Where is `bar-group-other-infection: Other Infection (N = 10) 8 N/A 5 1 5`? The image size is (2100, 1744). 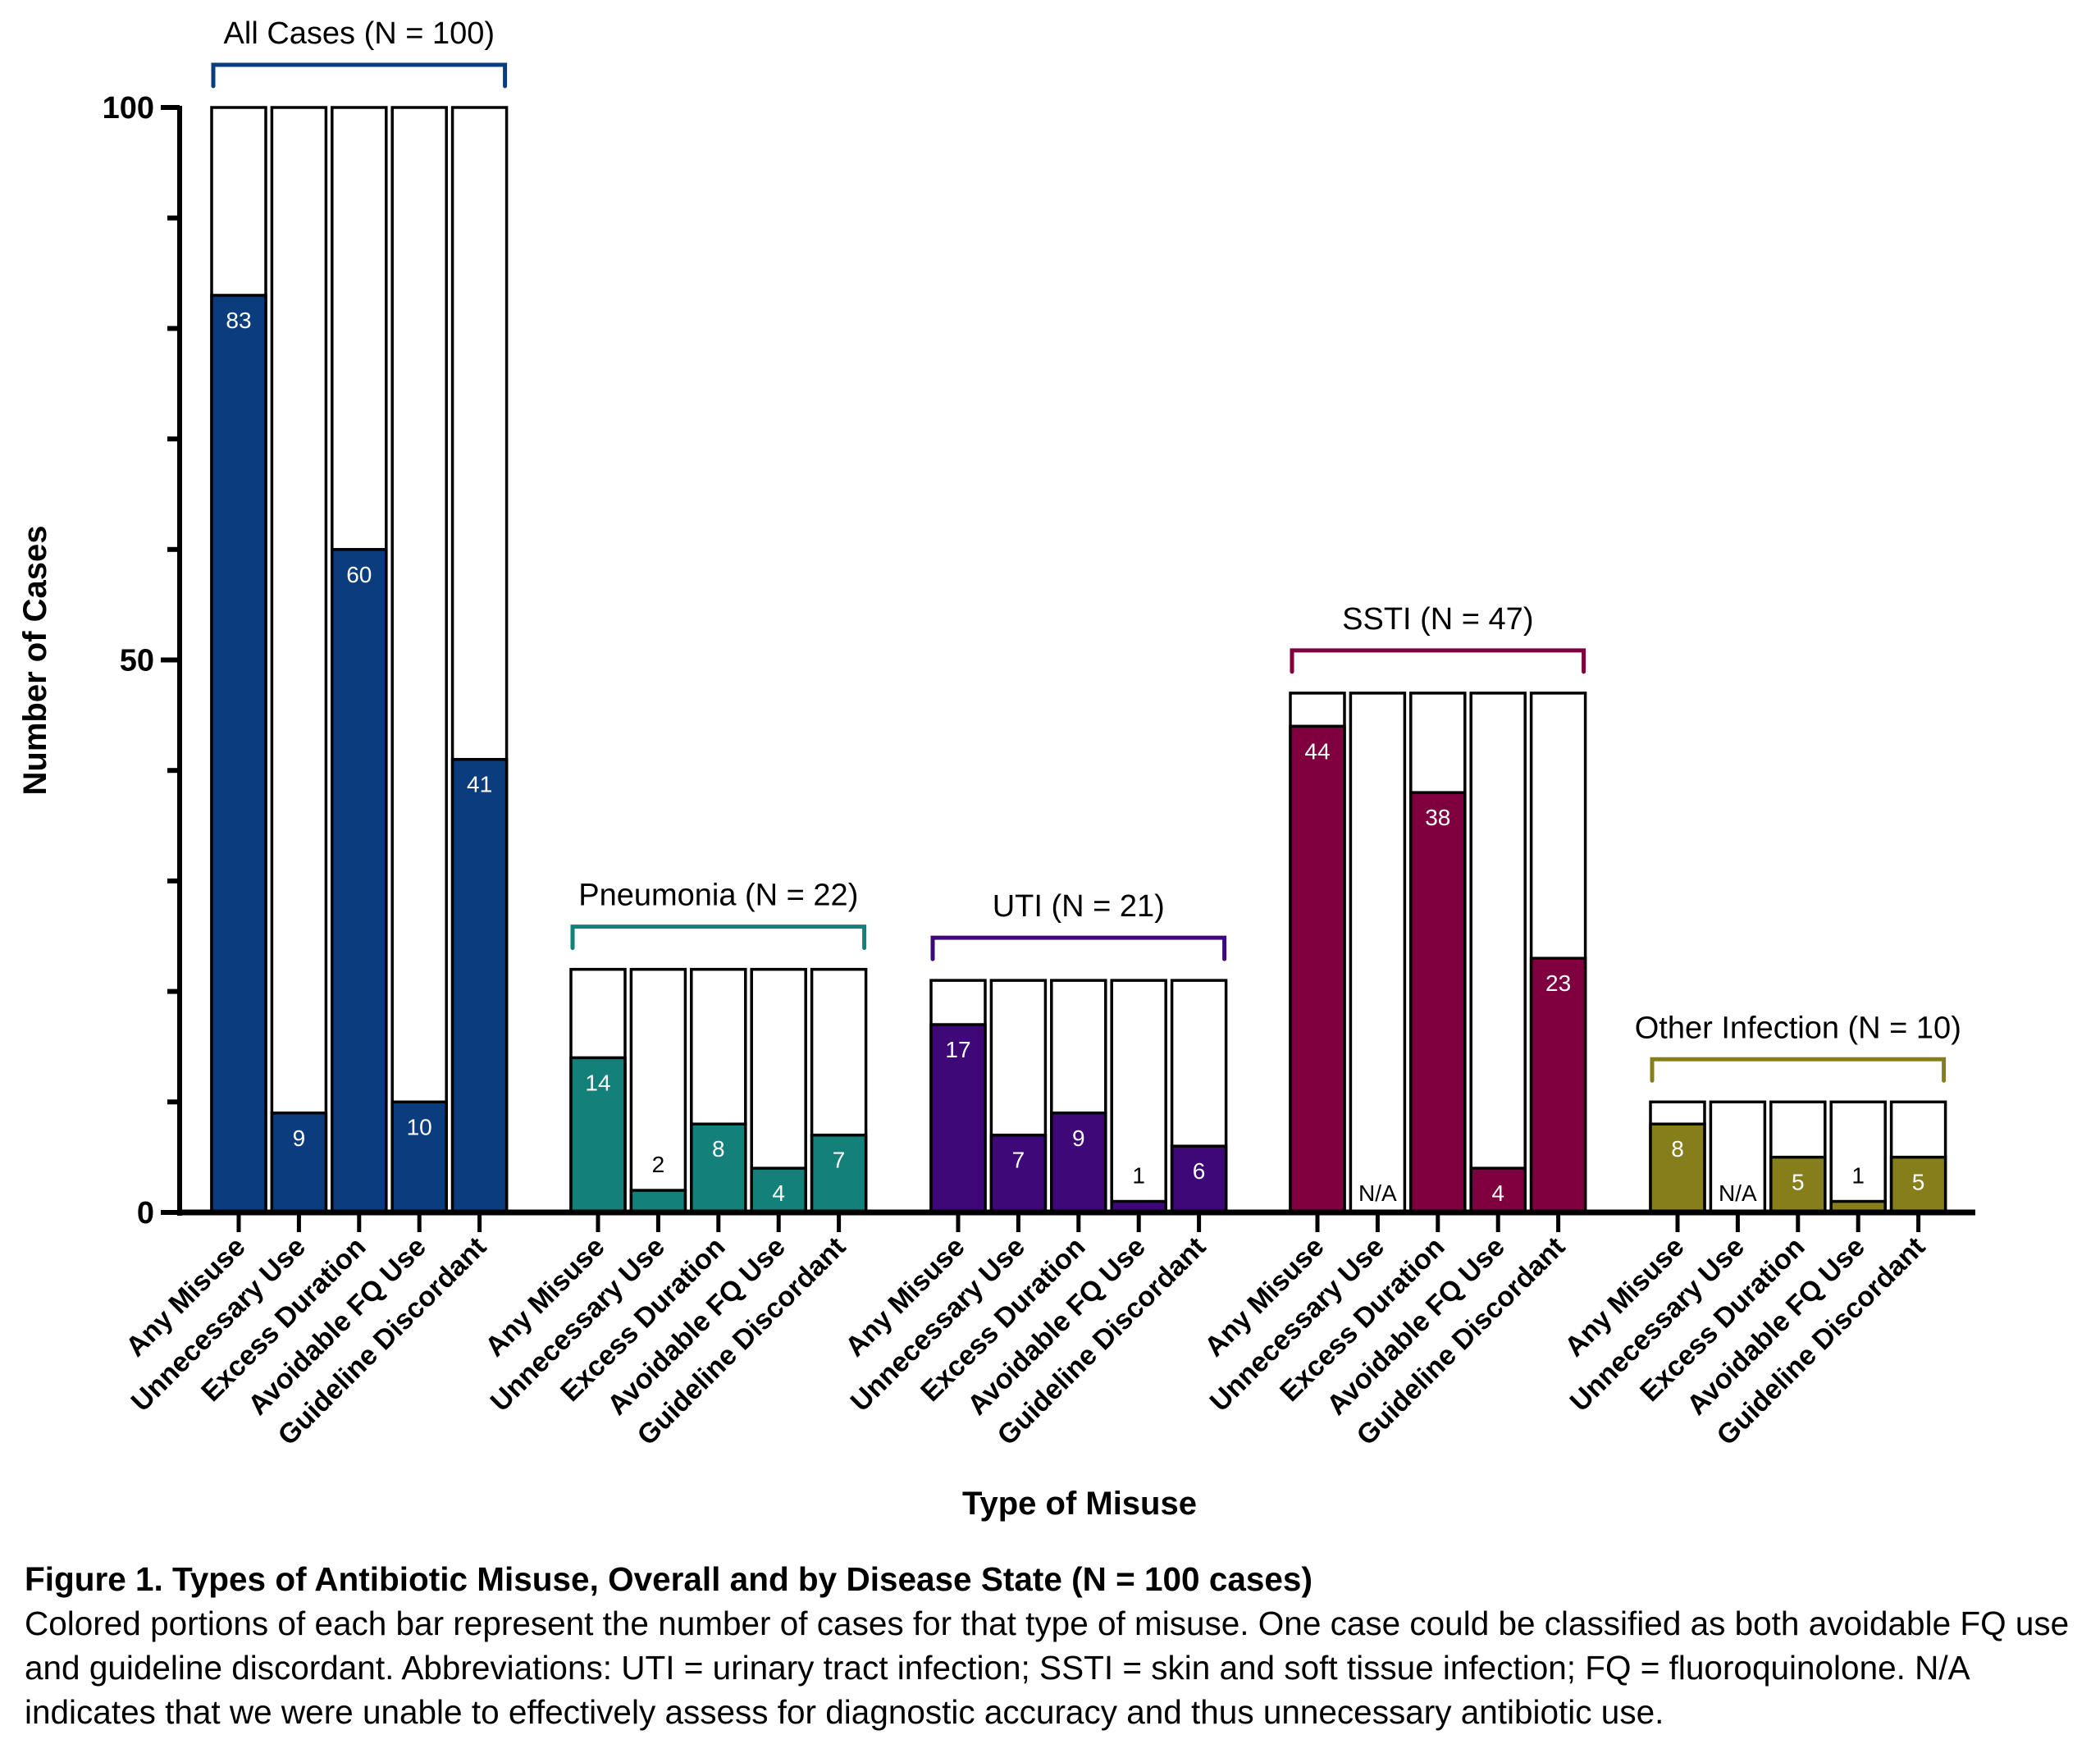 bar-group-other-infection: Other Infection (N = 10) 8 N/A 5 1 5 is located at coordinates (1798, 1112).